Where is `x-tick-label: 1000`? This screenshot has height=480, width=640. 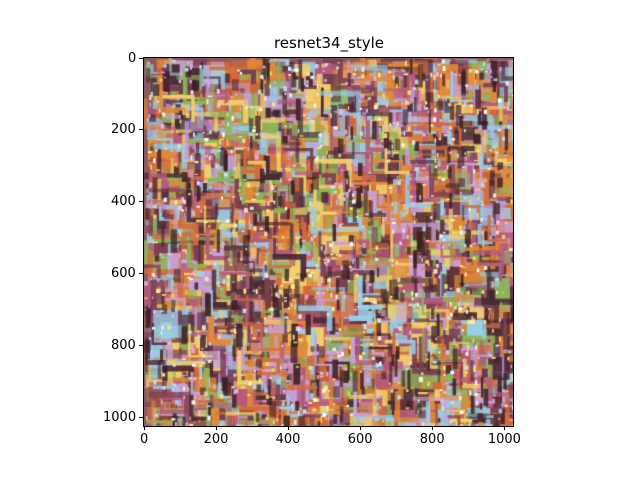
x-tick-label: 1000 is located at coordinates (504, 439).